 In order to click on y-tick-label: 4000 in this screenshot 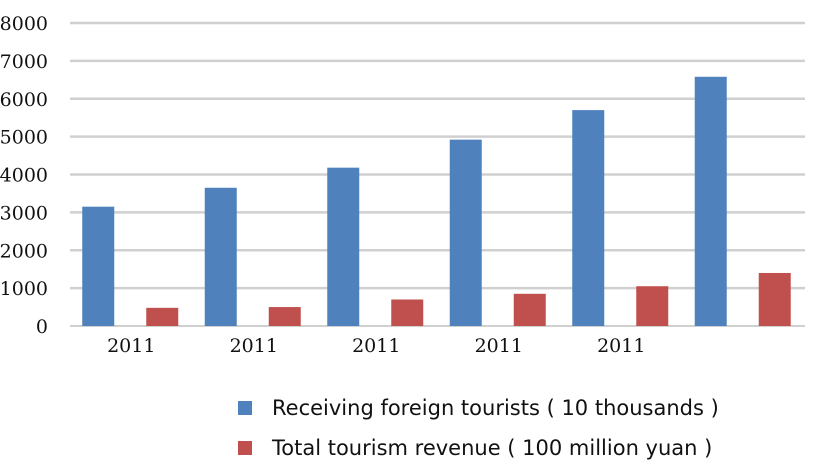, I will do `click(24, 176)`.